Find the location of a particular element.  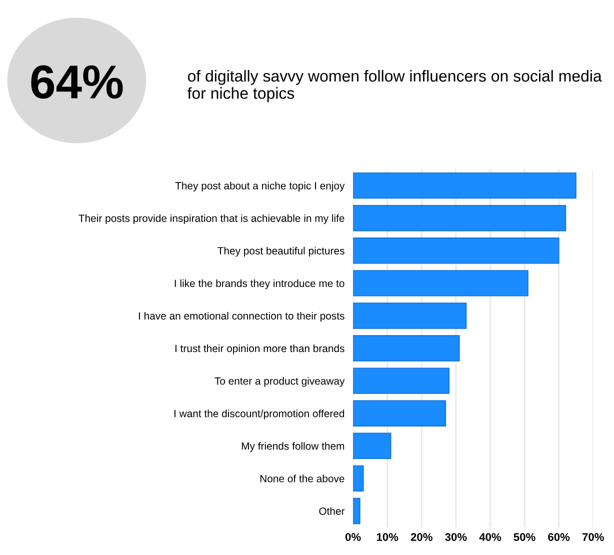

chart-subtitle: of digitally savvy women follow influencers on social media for niche topics is located at coordinates (394, 86).